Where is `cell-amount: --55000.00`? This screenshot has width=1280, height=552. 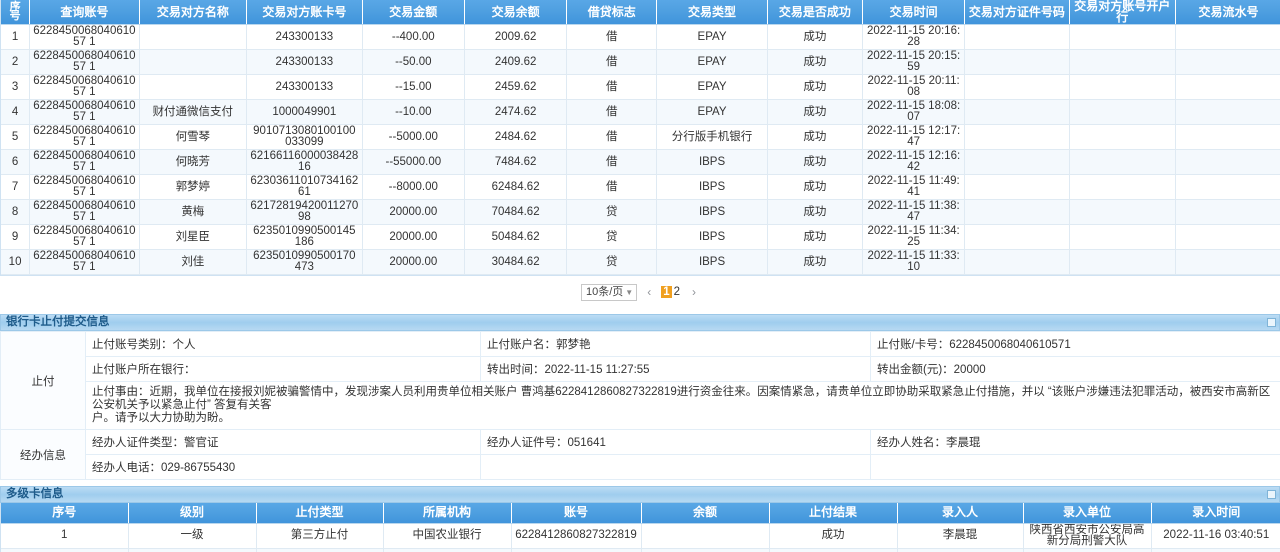
cell-amount: --55000.00 is located at coordinates (413, 162).